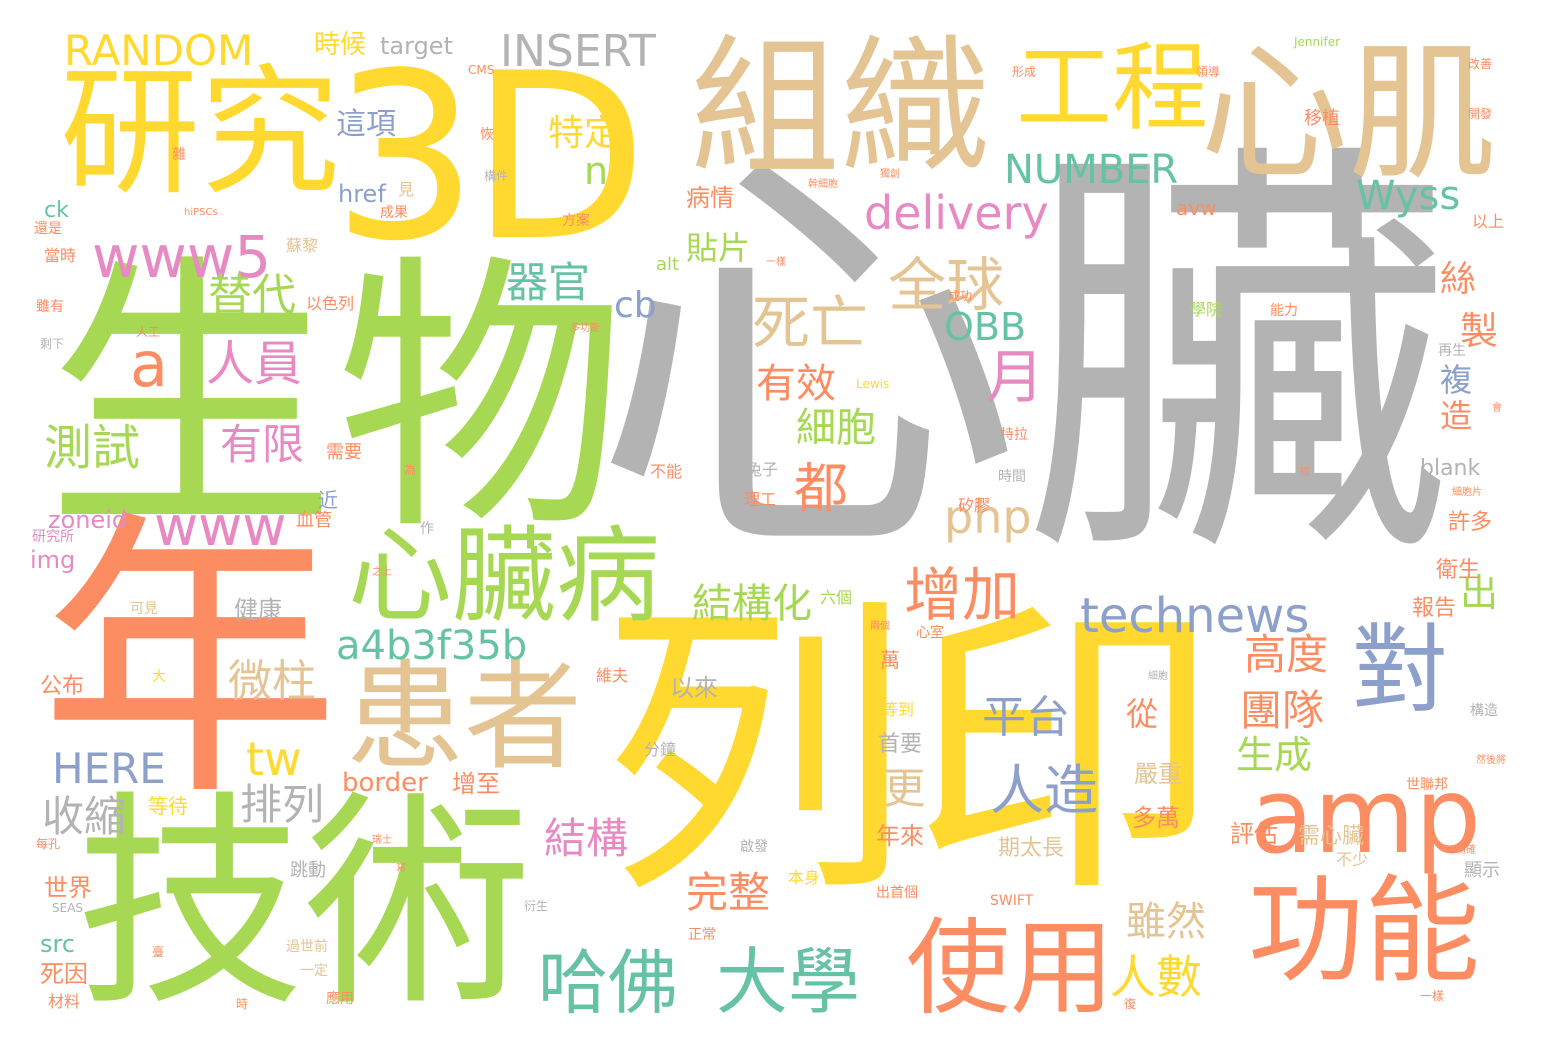 The height and width of the screenshot is (1052, 1548). I want to click on word-tiaodong: 跳動, so click(308, 870).